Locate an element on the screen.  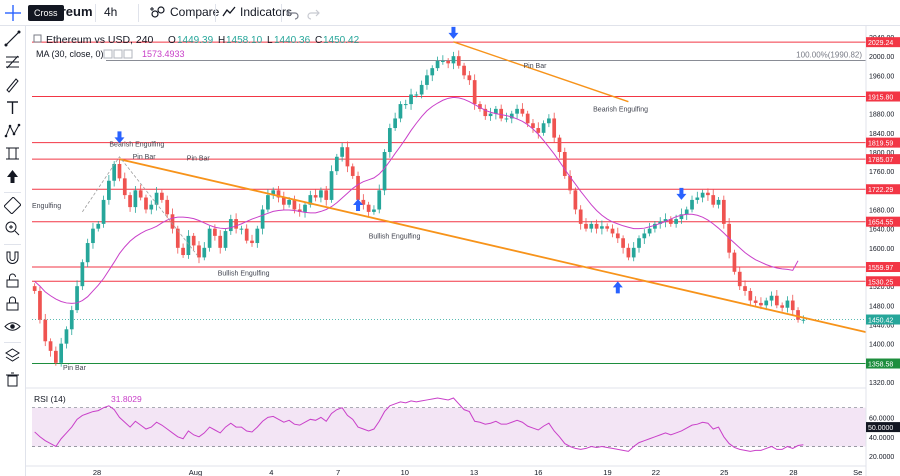
crosshair-tool-icon is located at coordinates (13, 13).